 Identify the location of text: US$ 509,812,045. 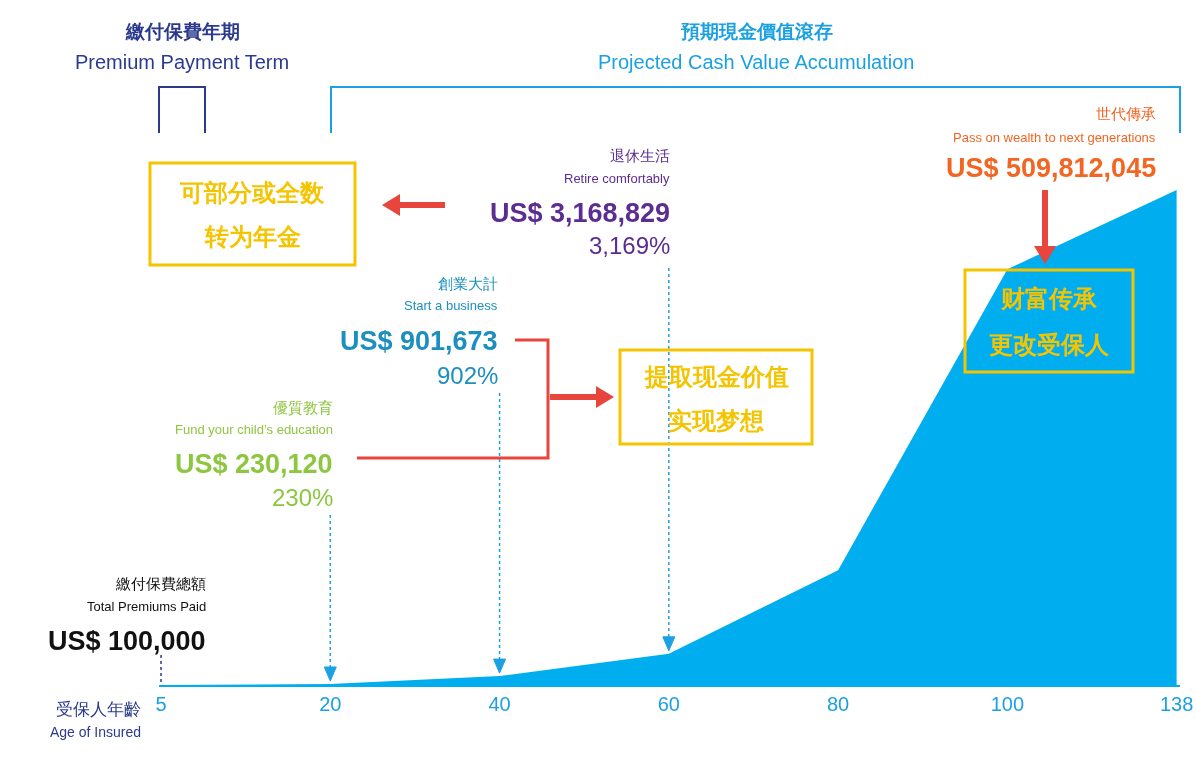
(1051, 168).